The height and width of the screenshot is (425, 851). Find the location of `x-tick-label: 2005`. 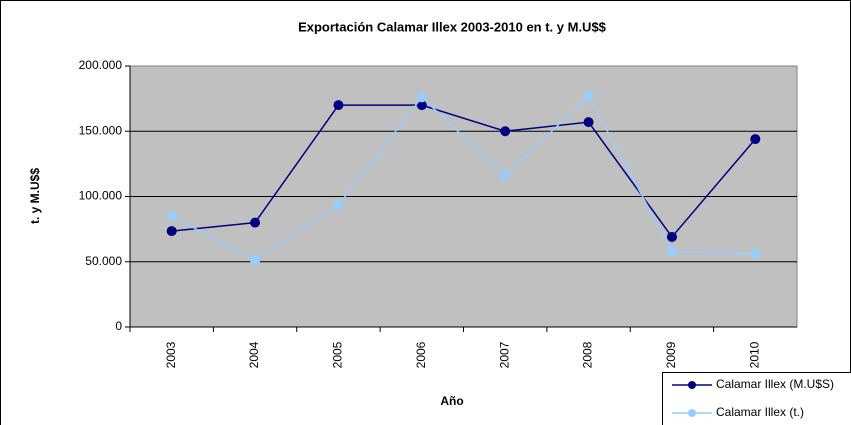

x-tick-label: 2005 is located at coordinates (338, 354).